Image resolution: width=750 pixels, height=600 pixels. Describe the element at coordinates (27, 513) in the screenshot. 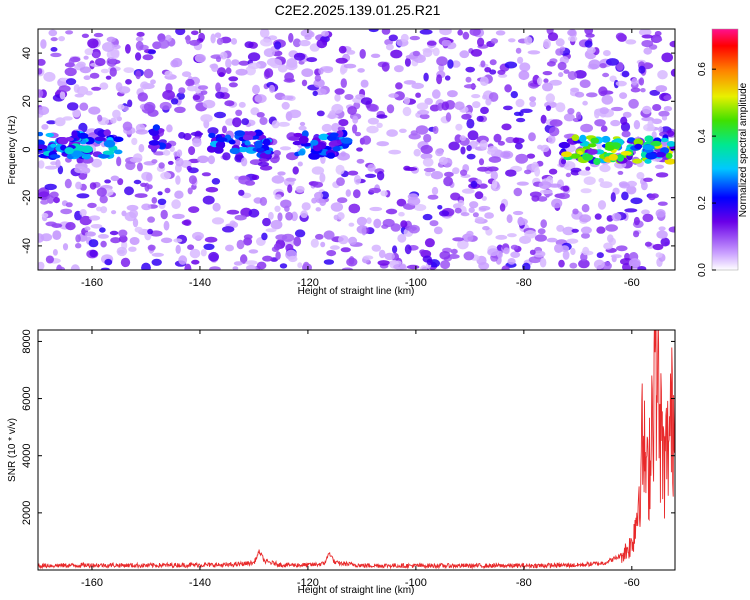

I see `y-tick-label: 2000` at that location.